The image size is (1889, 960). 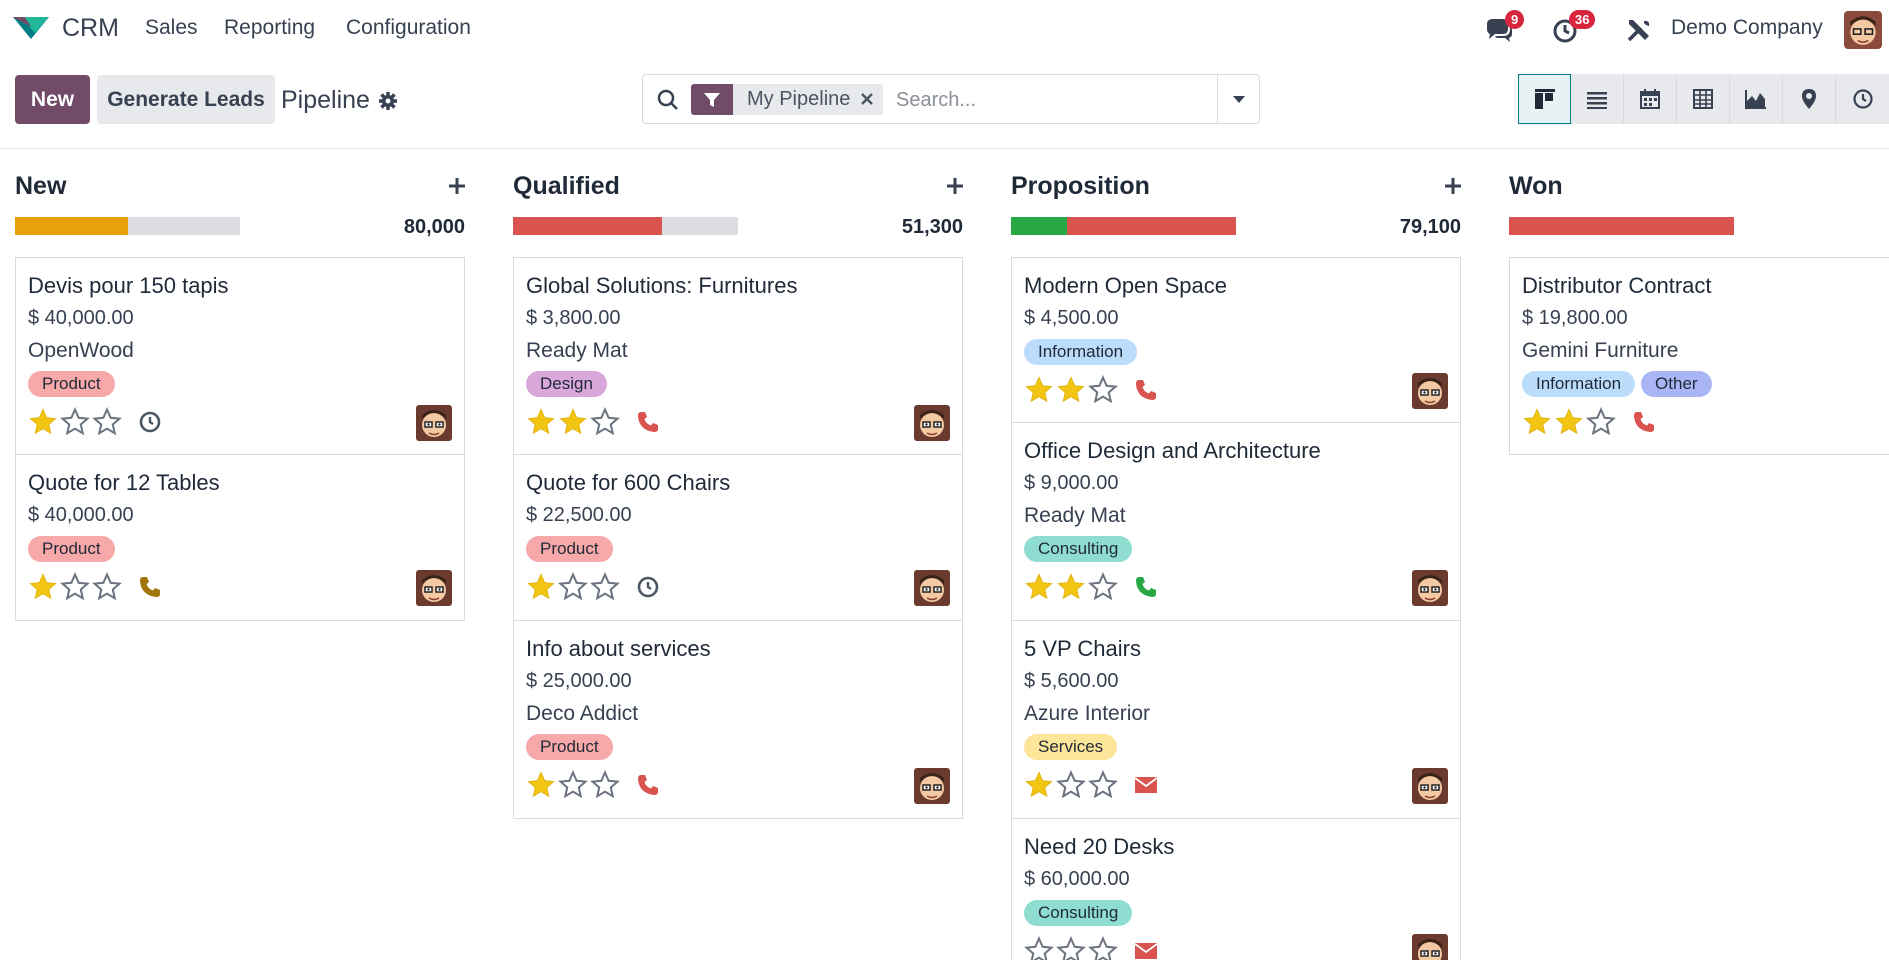 I want to click on crm-logo-icon, so click(x=31, y=28).